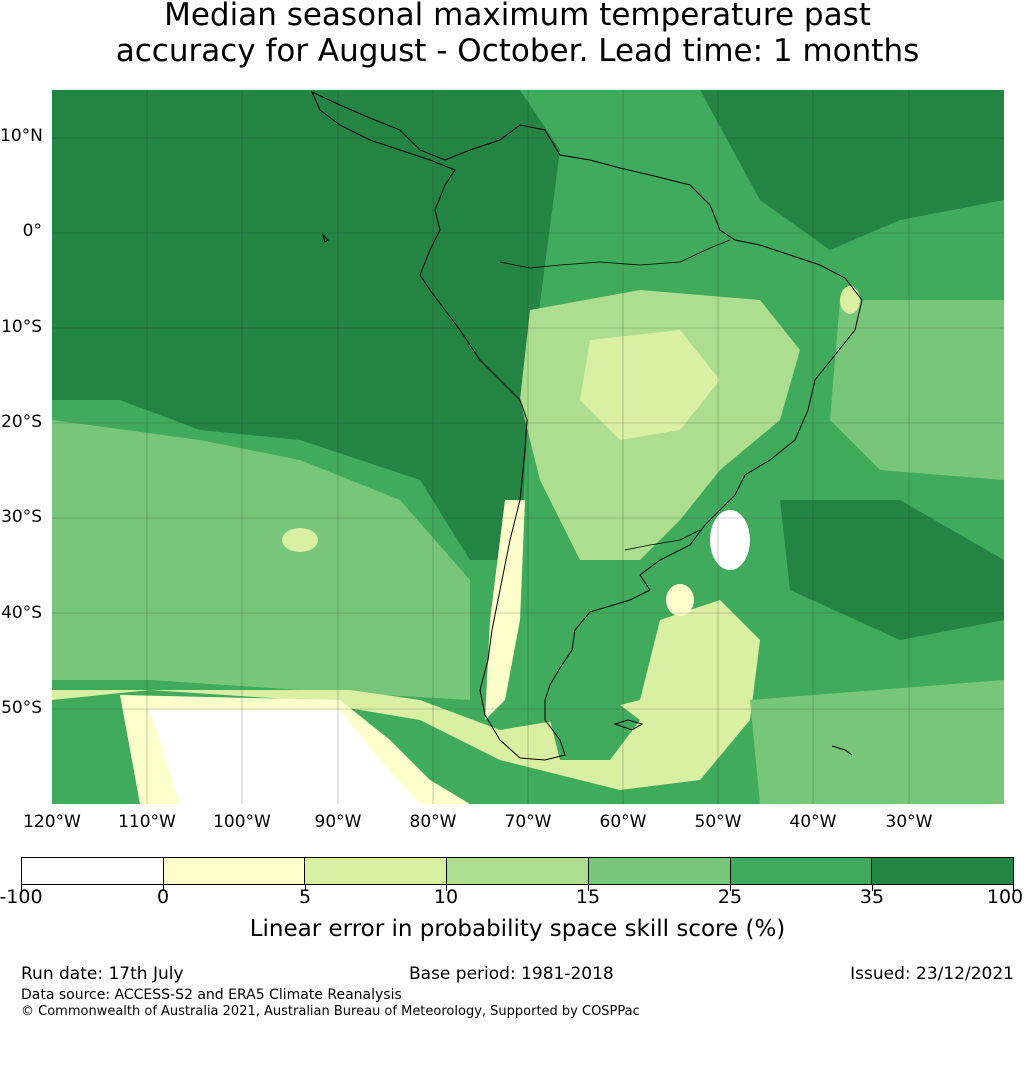  What do you see at coordinates (528, 822) in the screenshot?
I see `lon-tick-70w: 70°W` at bounding box center [528, 822].